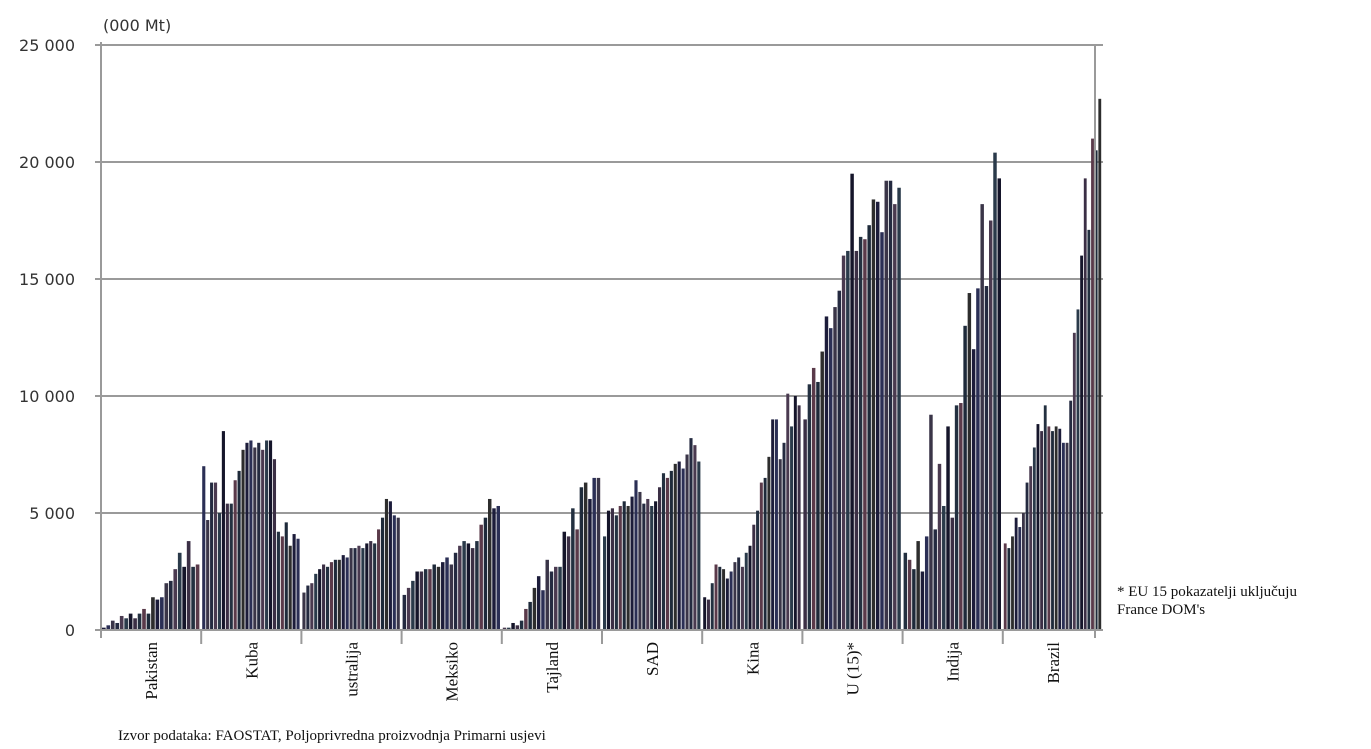 This screenshot has width=1371, height=749. Describe the element at coordinates (652, 659) in the screenshot. I see `x-tick-label: SAD` at that location.